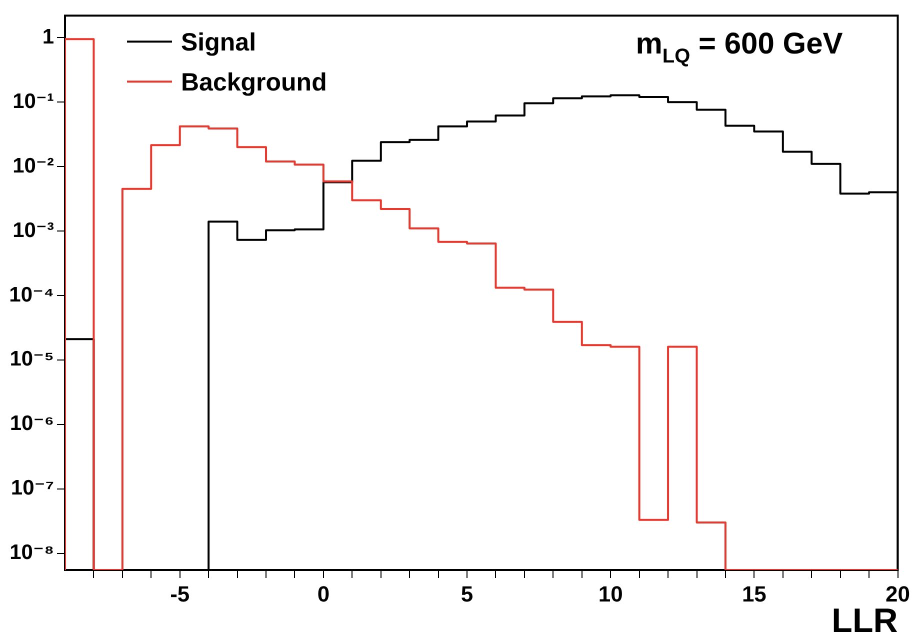  Describe the element at coordinates (33, 230) in the screenshot. I see `y-tick-label: 10⁻³` at that location.